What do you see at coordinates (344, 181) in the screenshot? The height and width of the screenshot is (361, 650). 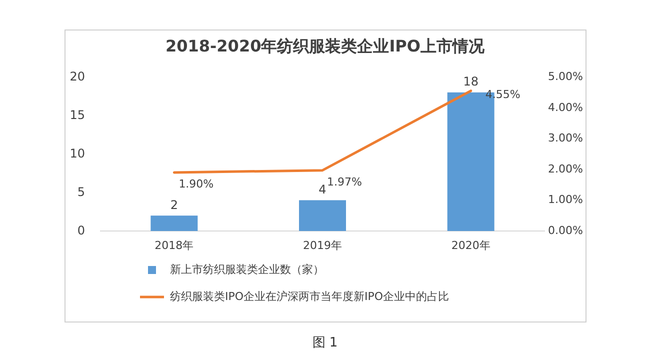 I see `data-label: 1.97%` at bounding box center [344, 181].